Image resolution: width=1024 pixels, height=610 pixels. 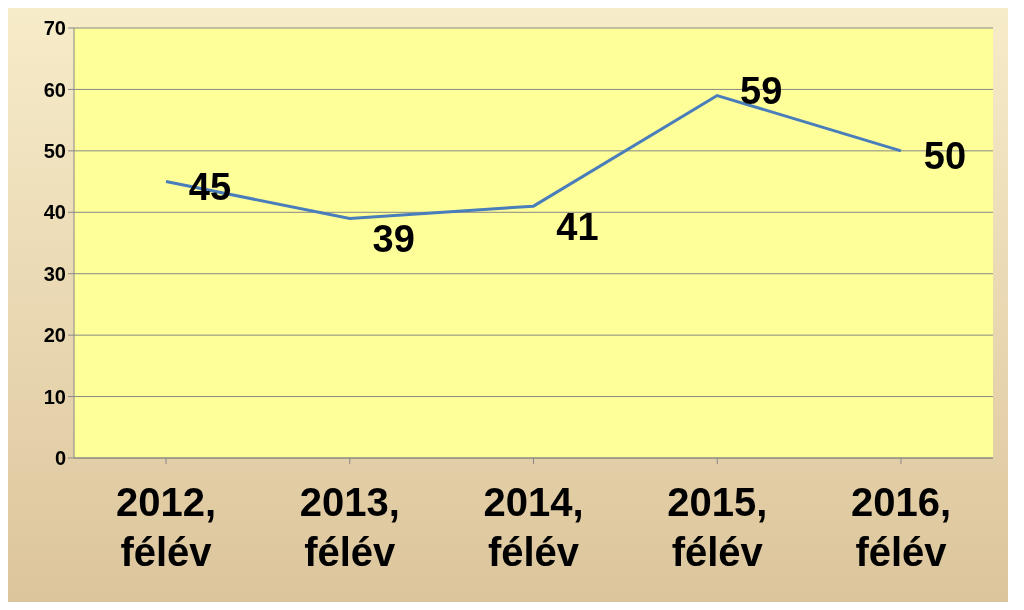 What do you see at coordinates (166, 527) in the screenshot?
I see `x-tick-label: 2012, félév` at bounding box center [166, 527].